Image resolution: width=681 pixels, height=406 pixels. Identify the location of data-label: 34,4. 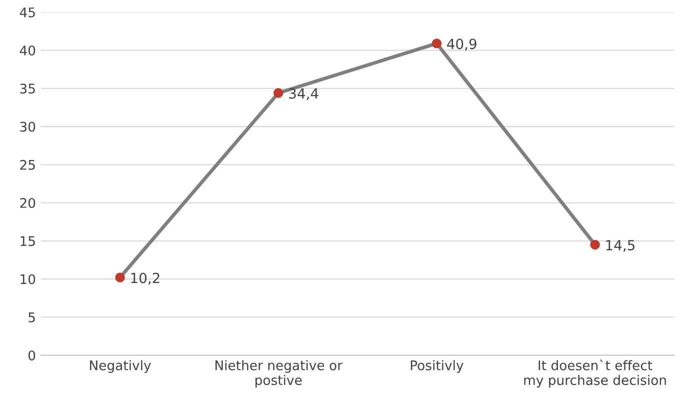
(303, 94).